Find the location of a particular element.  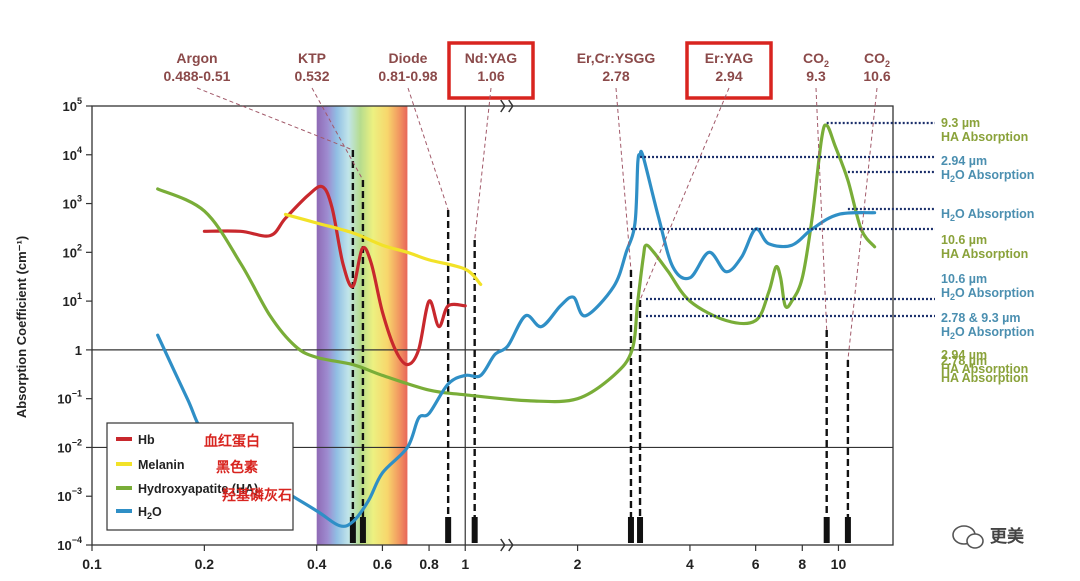

laser-wavelength-2: 0.81-0.98 is located at coordinates (407, 76).